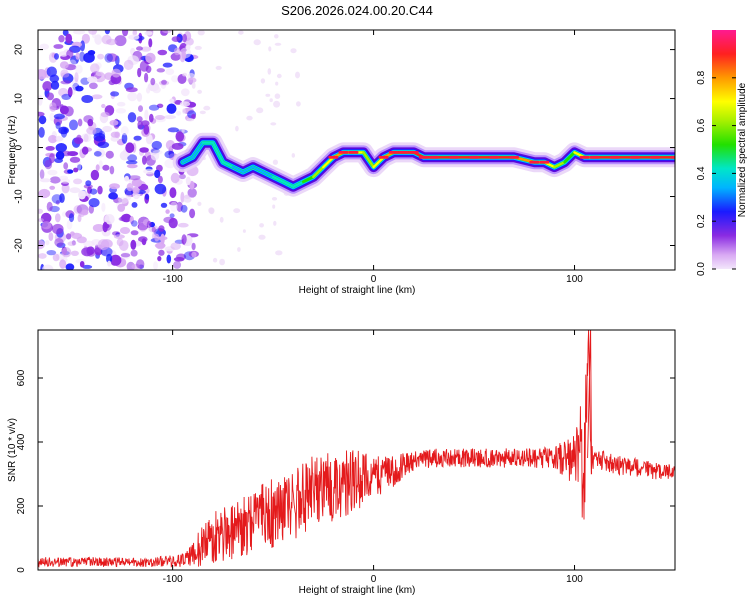 Image resolution: width=750 pixels, height=600 pixels. Describe the element at coordinates (701, 269) in the screenshot. I see `colorbar-tick-label: 0.0` at that location.